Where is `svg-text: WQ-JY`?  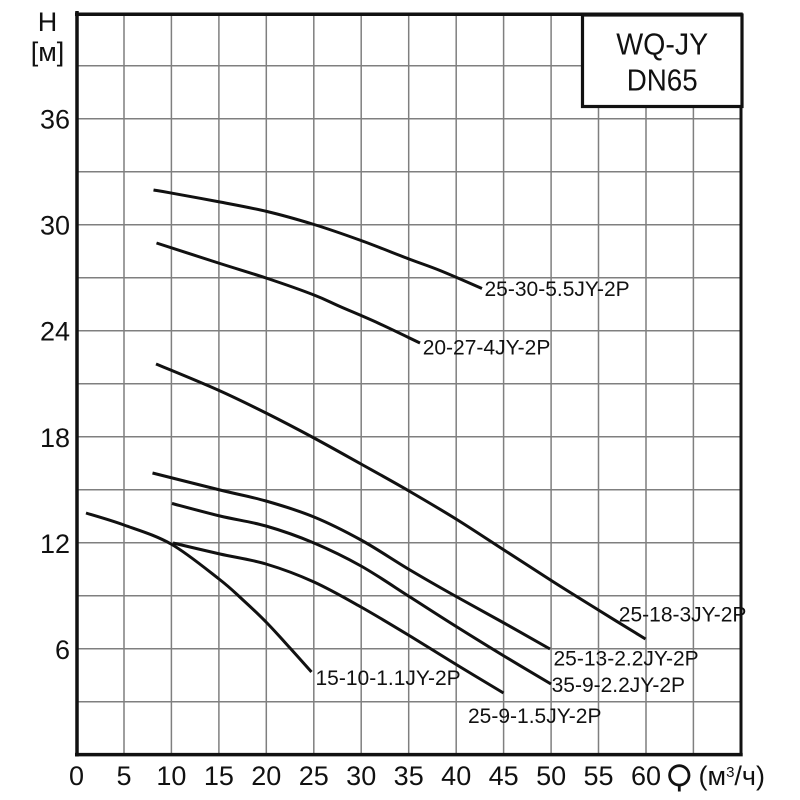
svg-text: WQ-JY is located at coordinates (662, 44).